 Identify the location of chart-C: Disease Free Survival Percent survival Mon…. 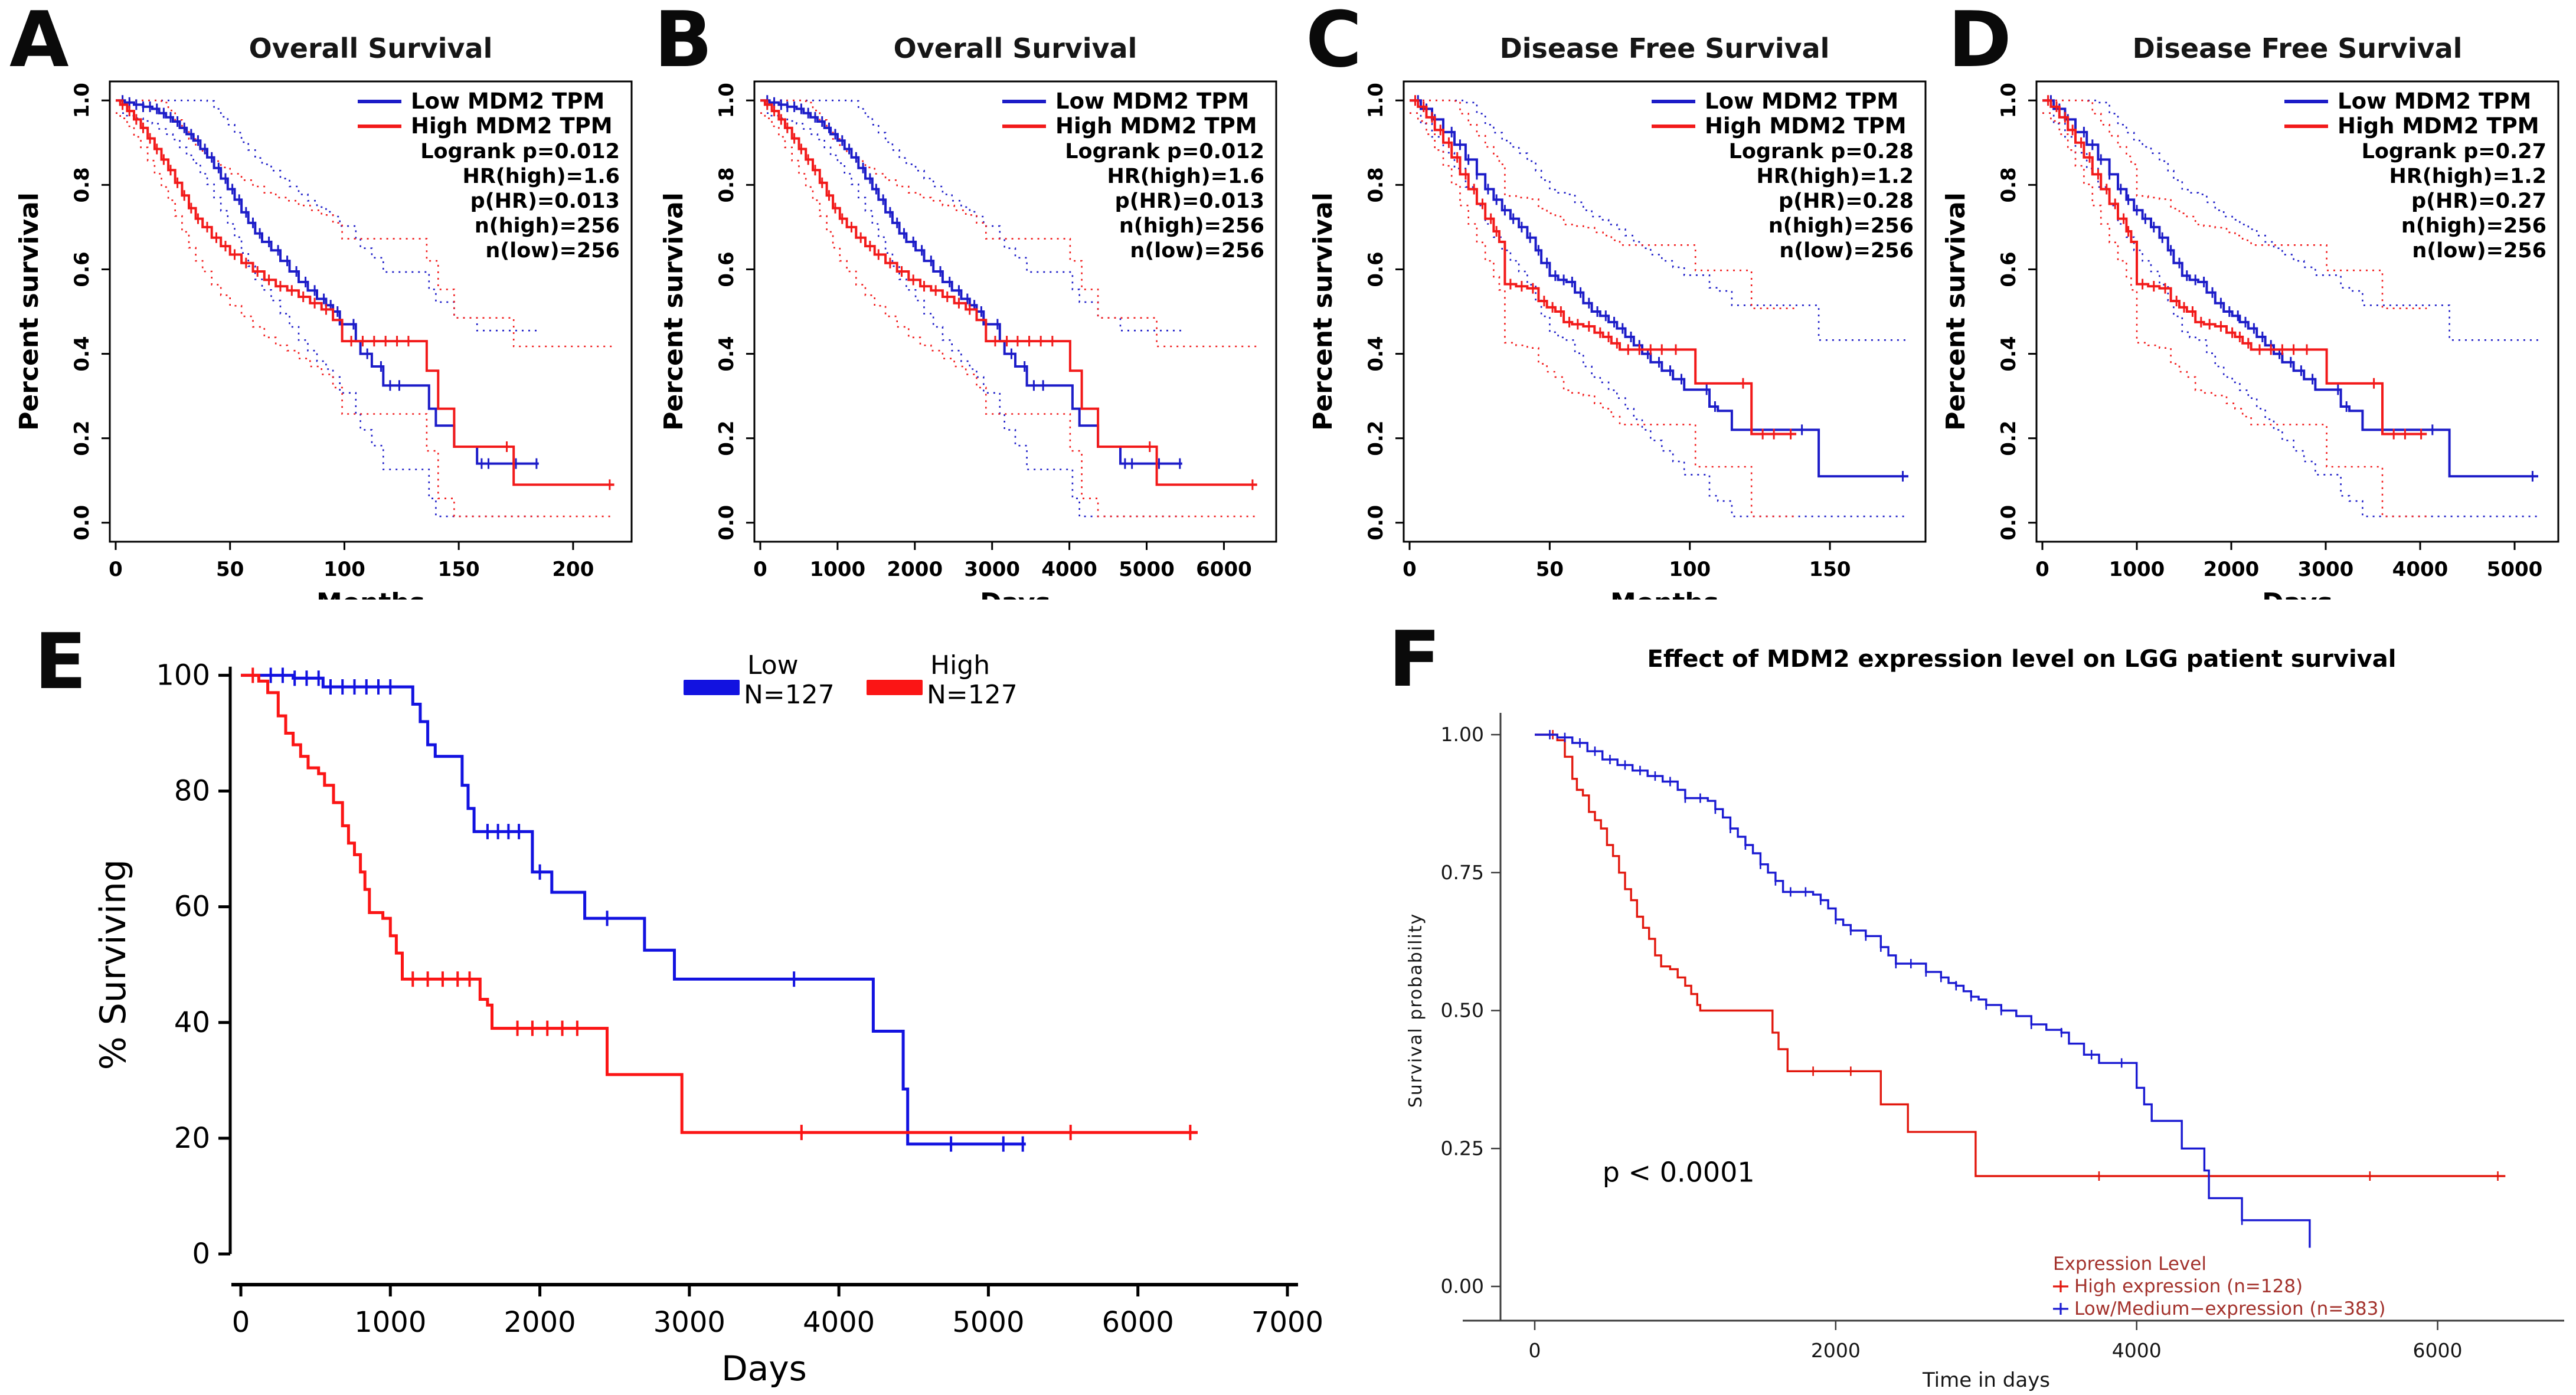
(1617, 325).